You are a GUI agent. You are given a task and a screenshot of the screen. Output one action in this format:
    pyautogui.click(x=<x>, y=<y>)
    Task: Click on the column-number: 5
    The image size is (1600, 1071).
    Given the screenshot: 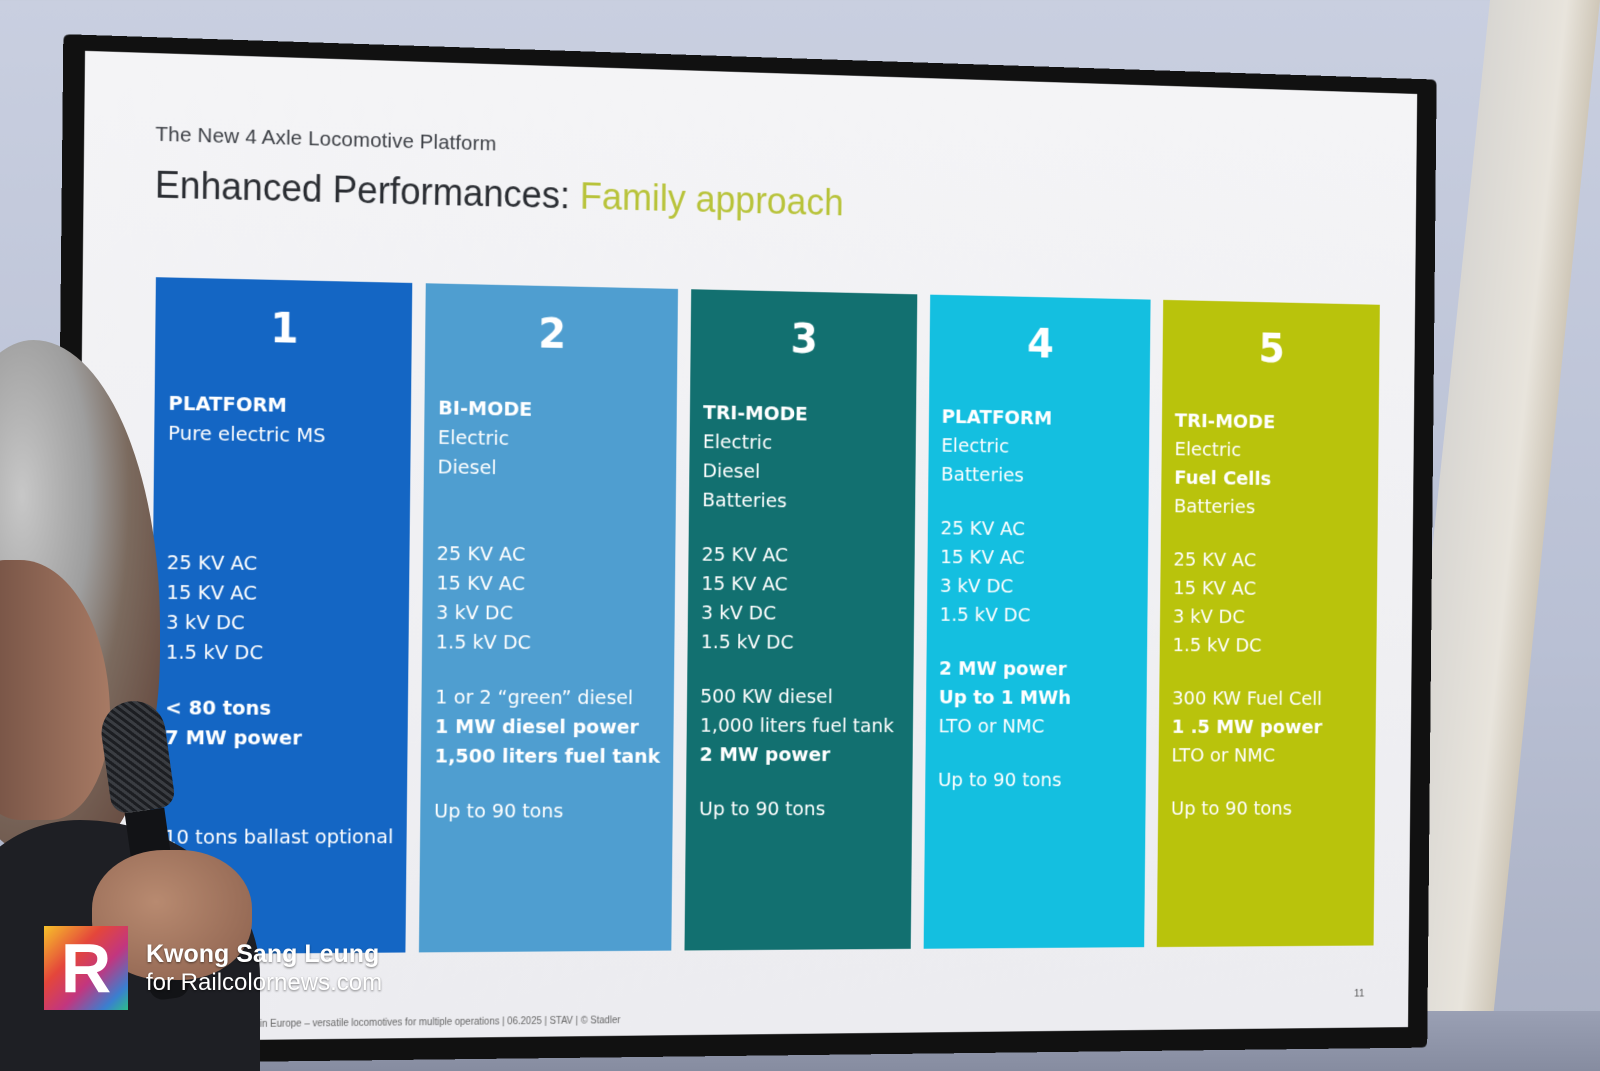 What is the action you would take?
    pyautogui.click(x=1272, y=348)
    